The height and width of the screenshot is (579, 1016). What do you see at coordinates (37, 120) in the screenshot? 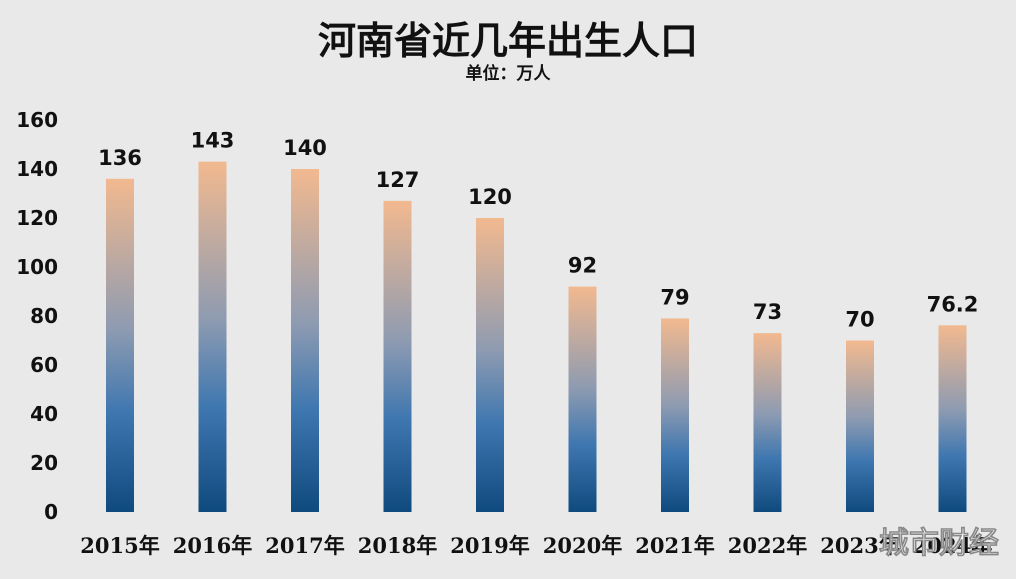
I see `y-tick-label: 160` at bounding box center [37, 120].